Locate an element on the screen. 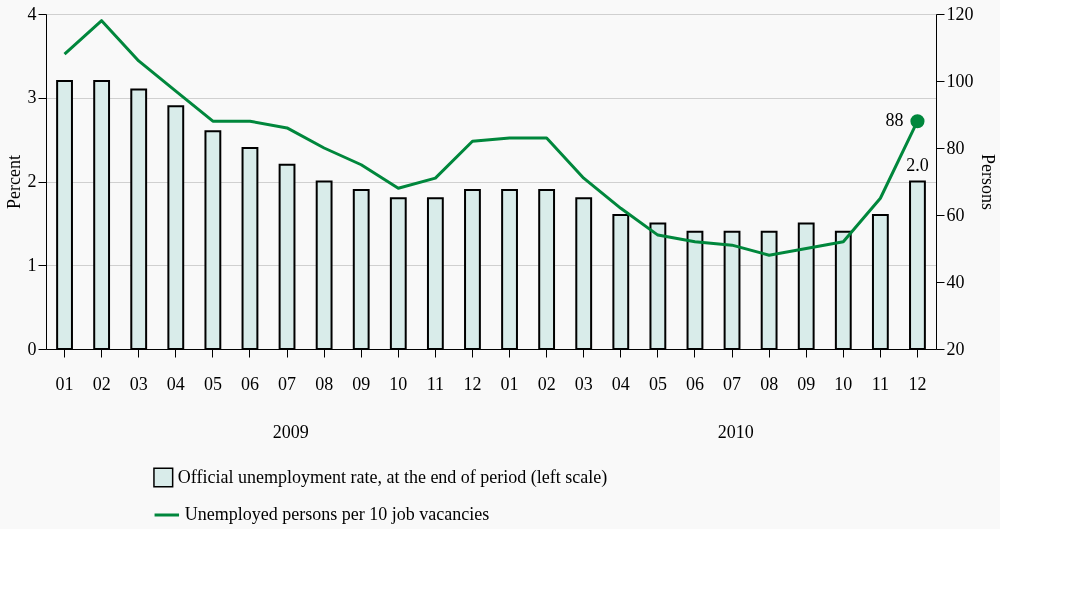 The image size is (1091, 592). text: 2010 is located at coordinates (735, 432).